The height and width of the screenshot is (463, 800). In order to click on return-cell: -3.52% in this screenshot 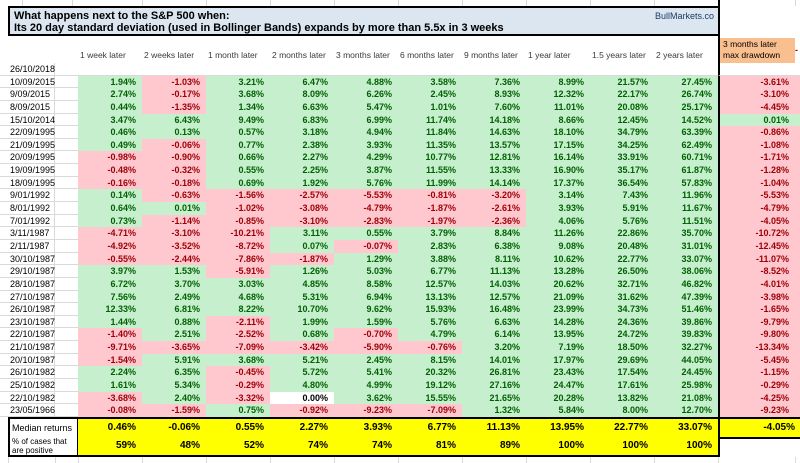, I will do `click(174, 246)`.